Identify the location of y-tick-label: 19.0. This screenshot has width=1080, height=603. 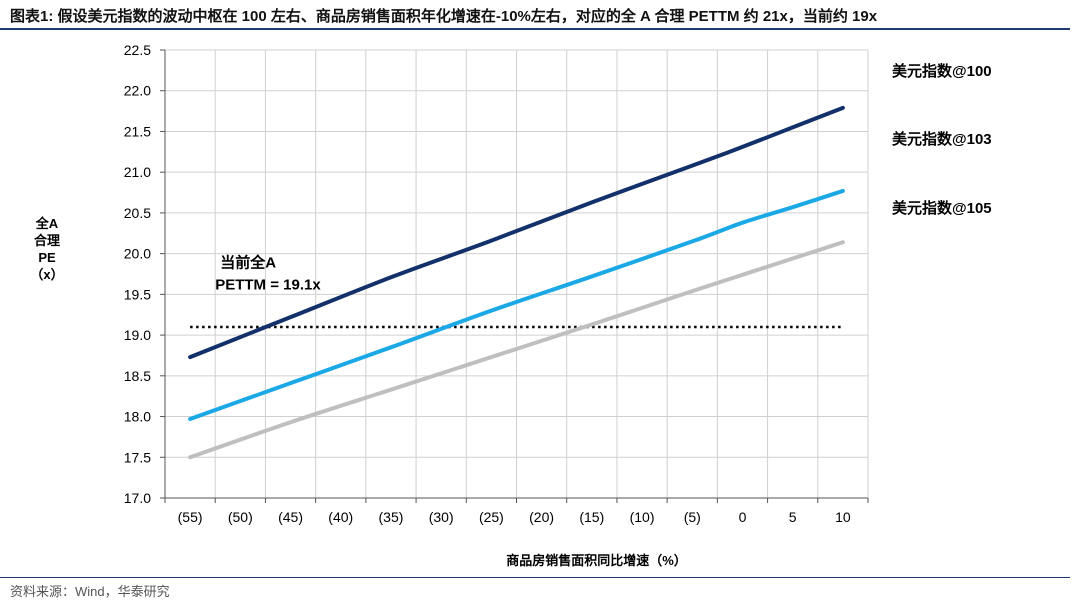
(137, 335).